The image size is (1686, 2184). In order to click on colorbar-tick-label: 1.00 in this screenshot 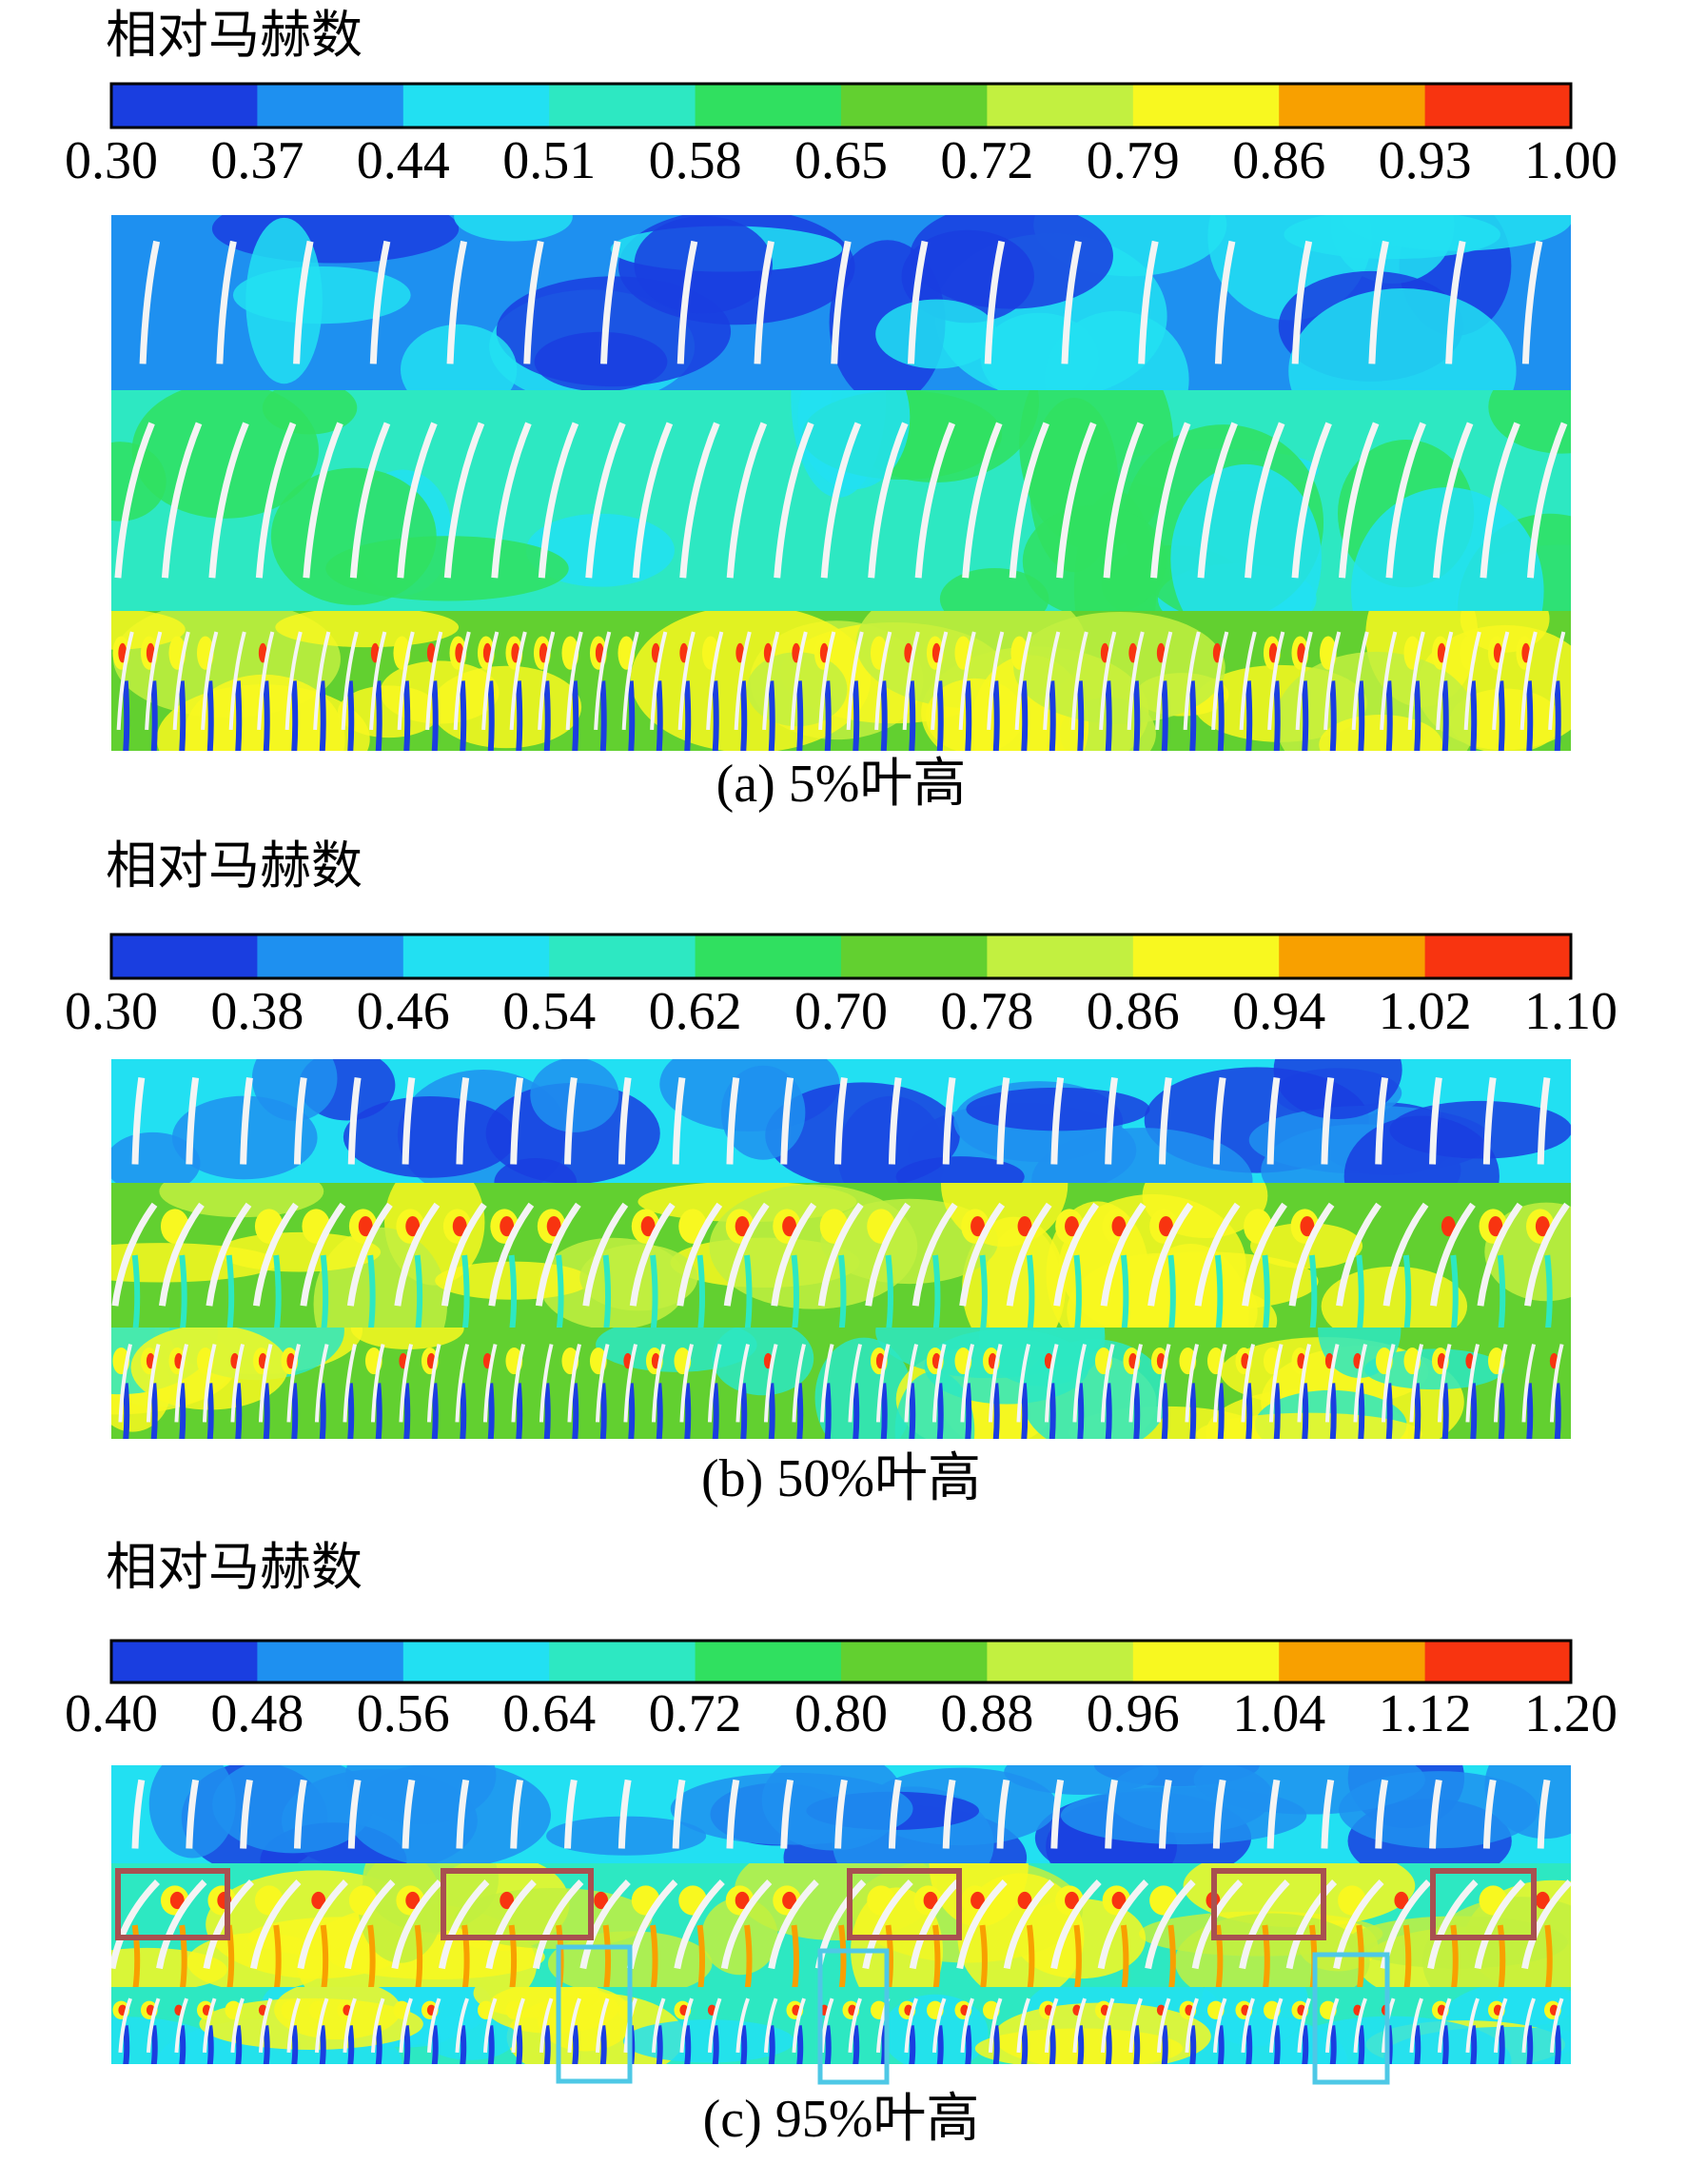, I will do `click(1570, 160)`.